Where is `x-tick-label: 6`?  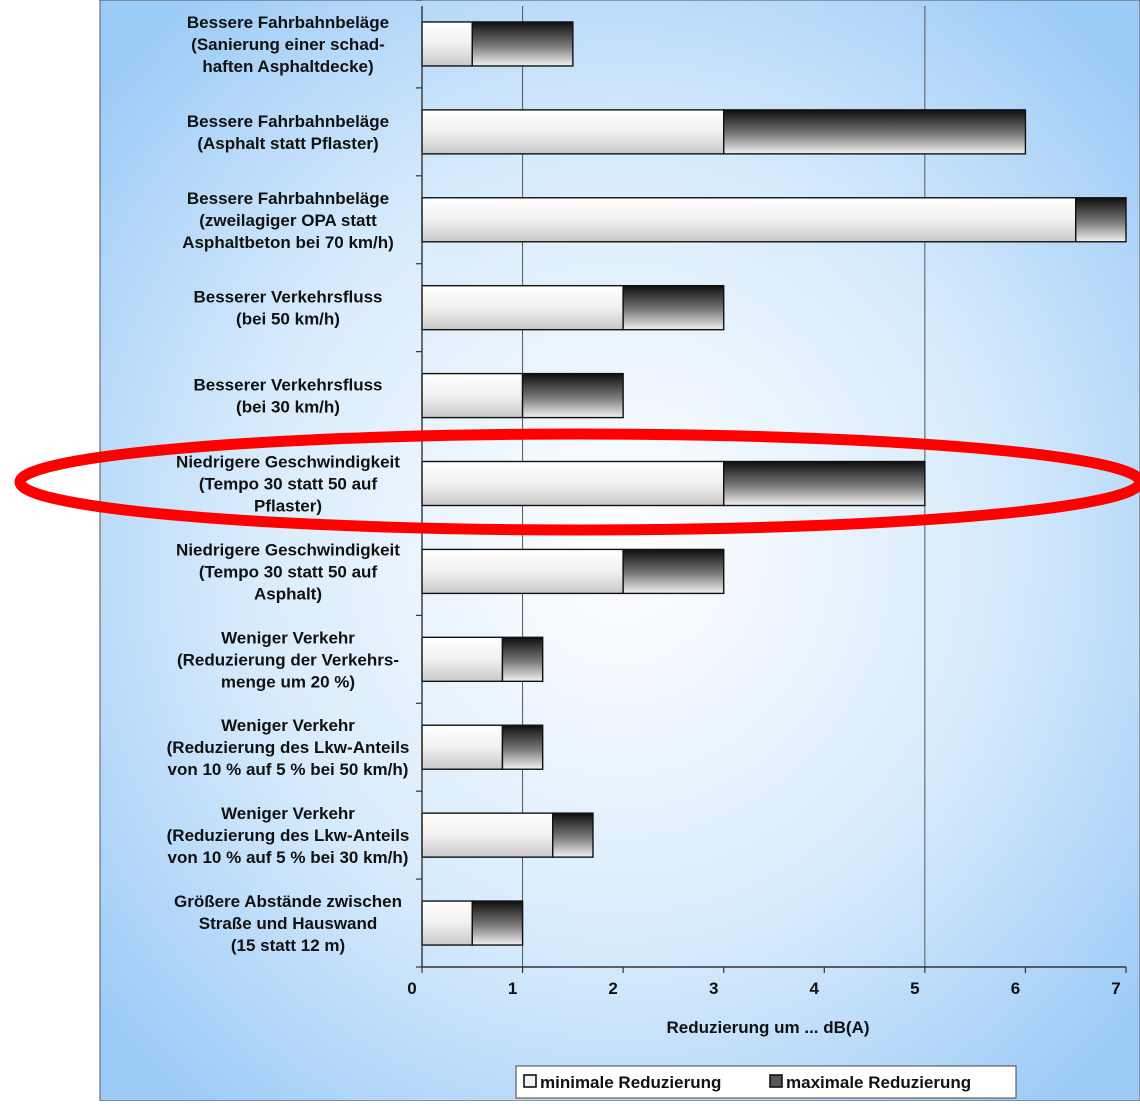 x-tick-label: 6 is located at coordinates (1015, 988).